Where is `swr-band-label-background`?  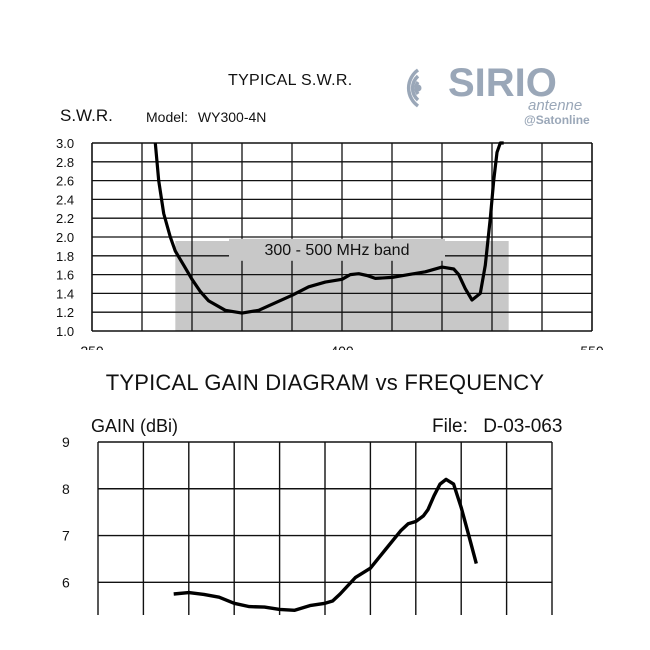
swr-band-label-background is located at coordinates (337, 249).